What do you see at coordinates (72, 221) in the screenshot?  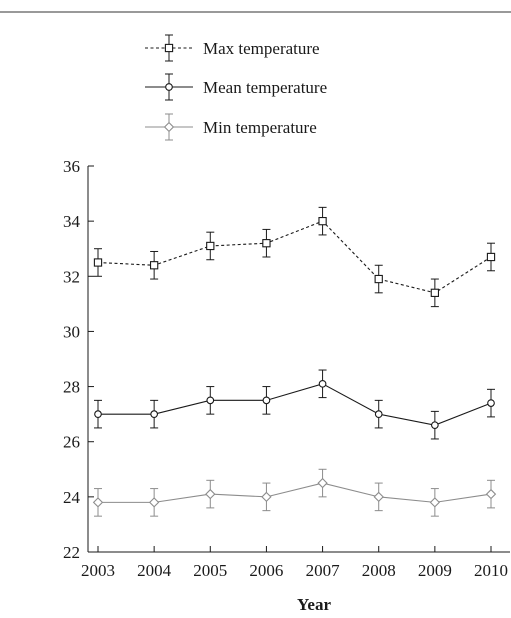 I see `y-tick-label: 34` at bounding box center [72, 221].